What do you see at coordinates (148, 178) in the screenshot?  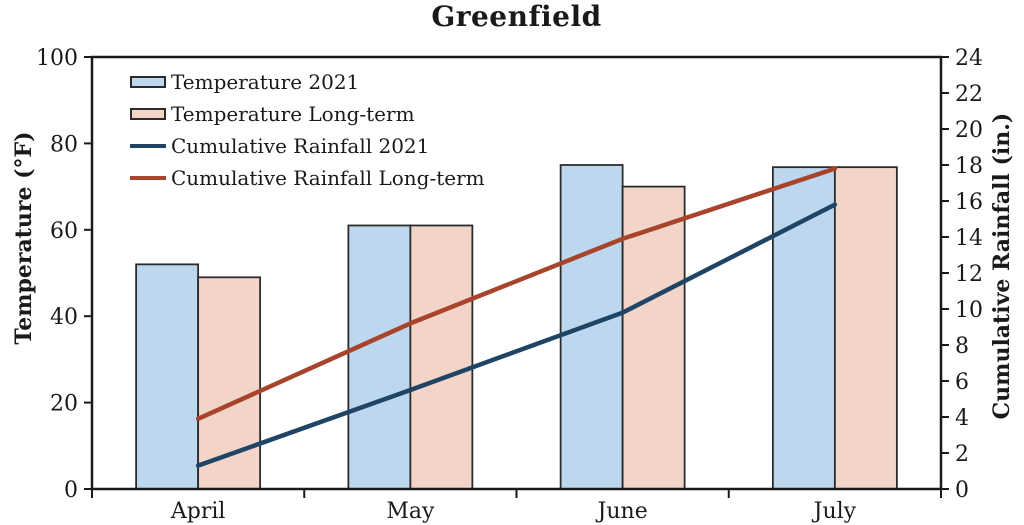 I see `legend-swatch-rainfall-longterm` at bounding box center [148, 178].